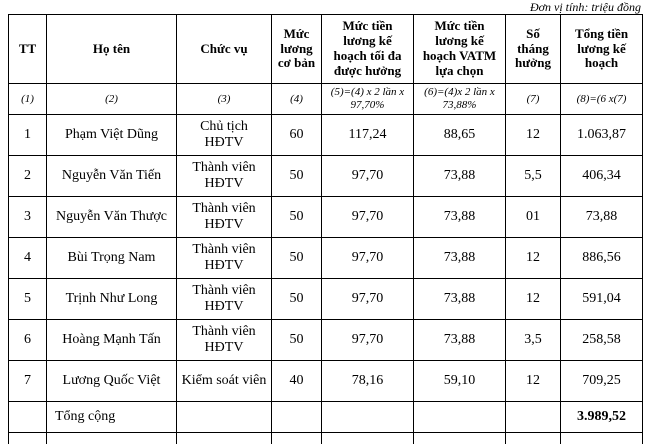  Describe the element at coordinates (111, 176) in the screenshot. I see `table-cell: Nguyễn Văn Tiến` at that location.